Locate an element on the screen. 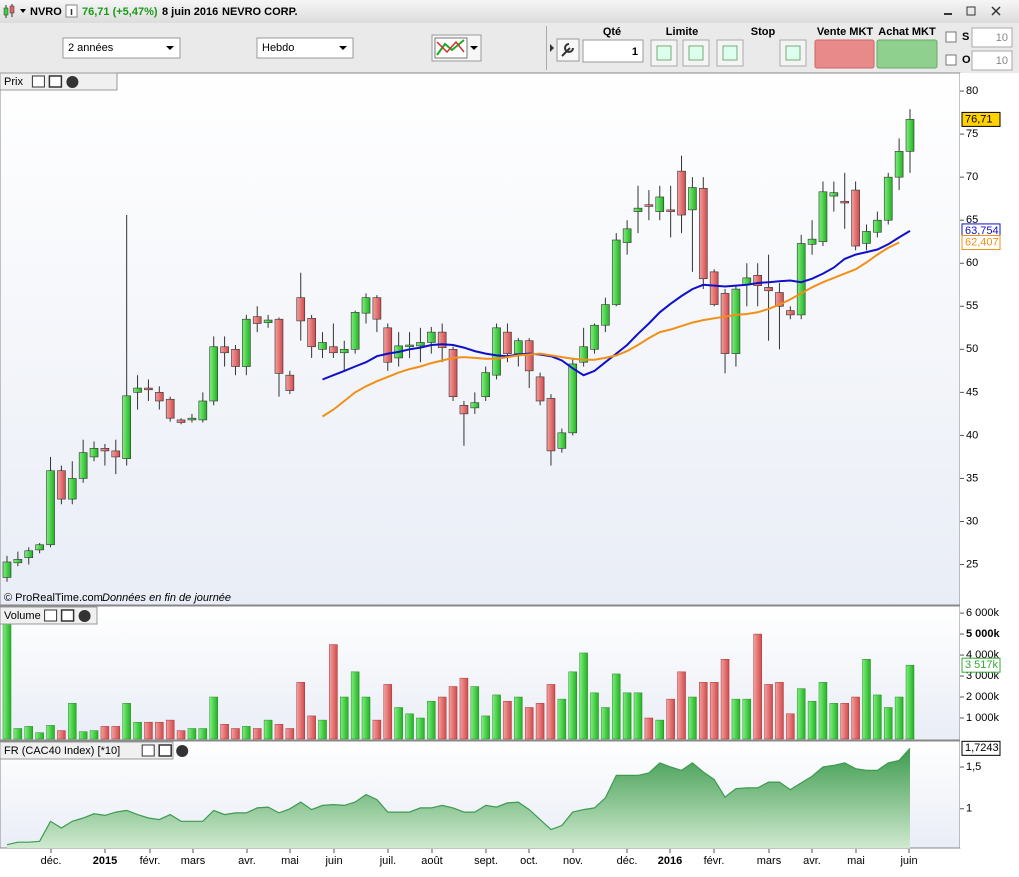 Image resolution: width=1019 pixels, height=877 pixels. settings-button is located at coordinates (568, 50).